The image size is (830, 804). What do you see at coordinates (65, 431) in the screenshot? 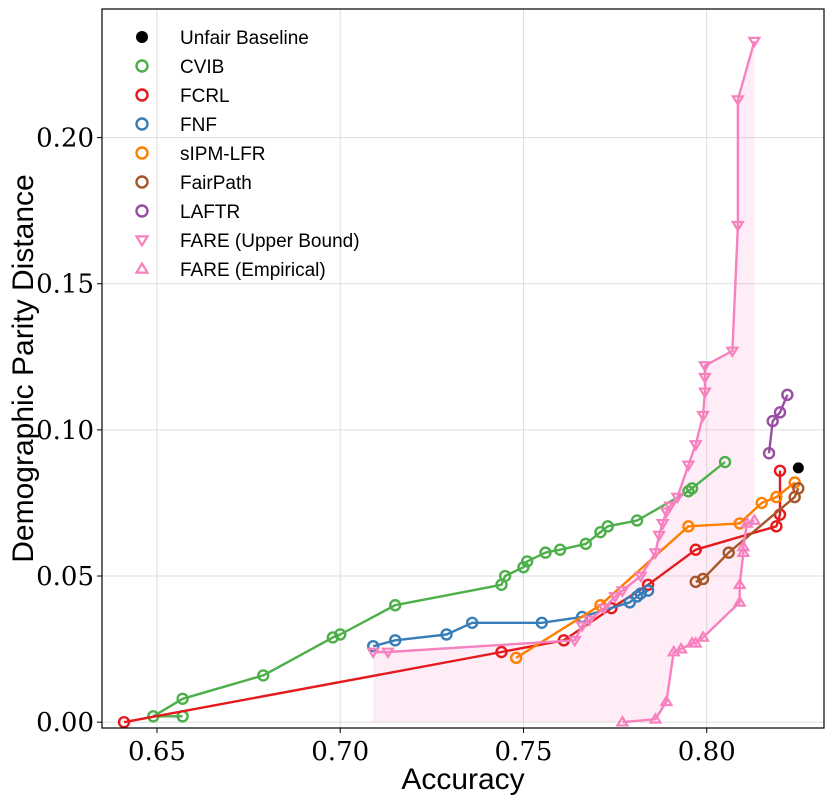
I see `y-tick-label: 0.10` at bounding box center [65, 431].